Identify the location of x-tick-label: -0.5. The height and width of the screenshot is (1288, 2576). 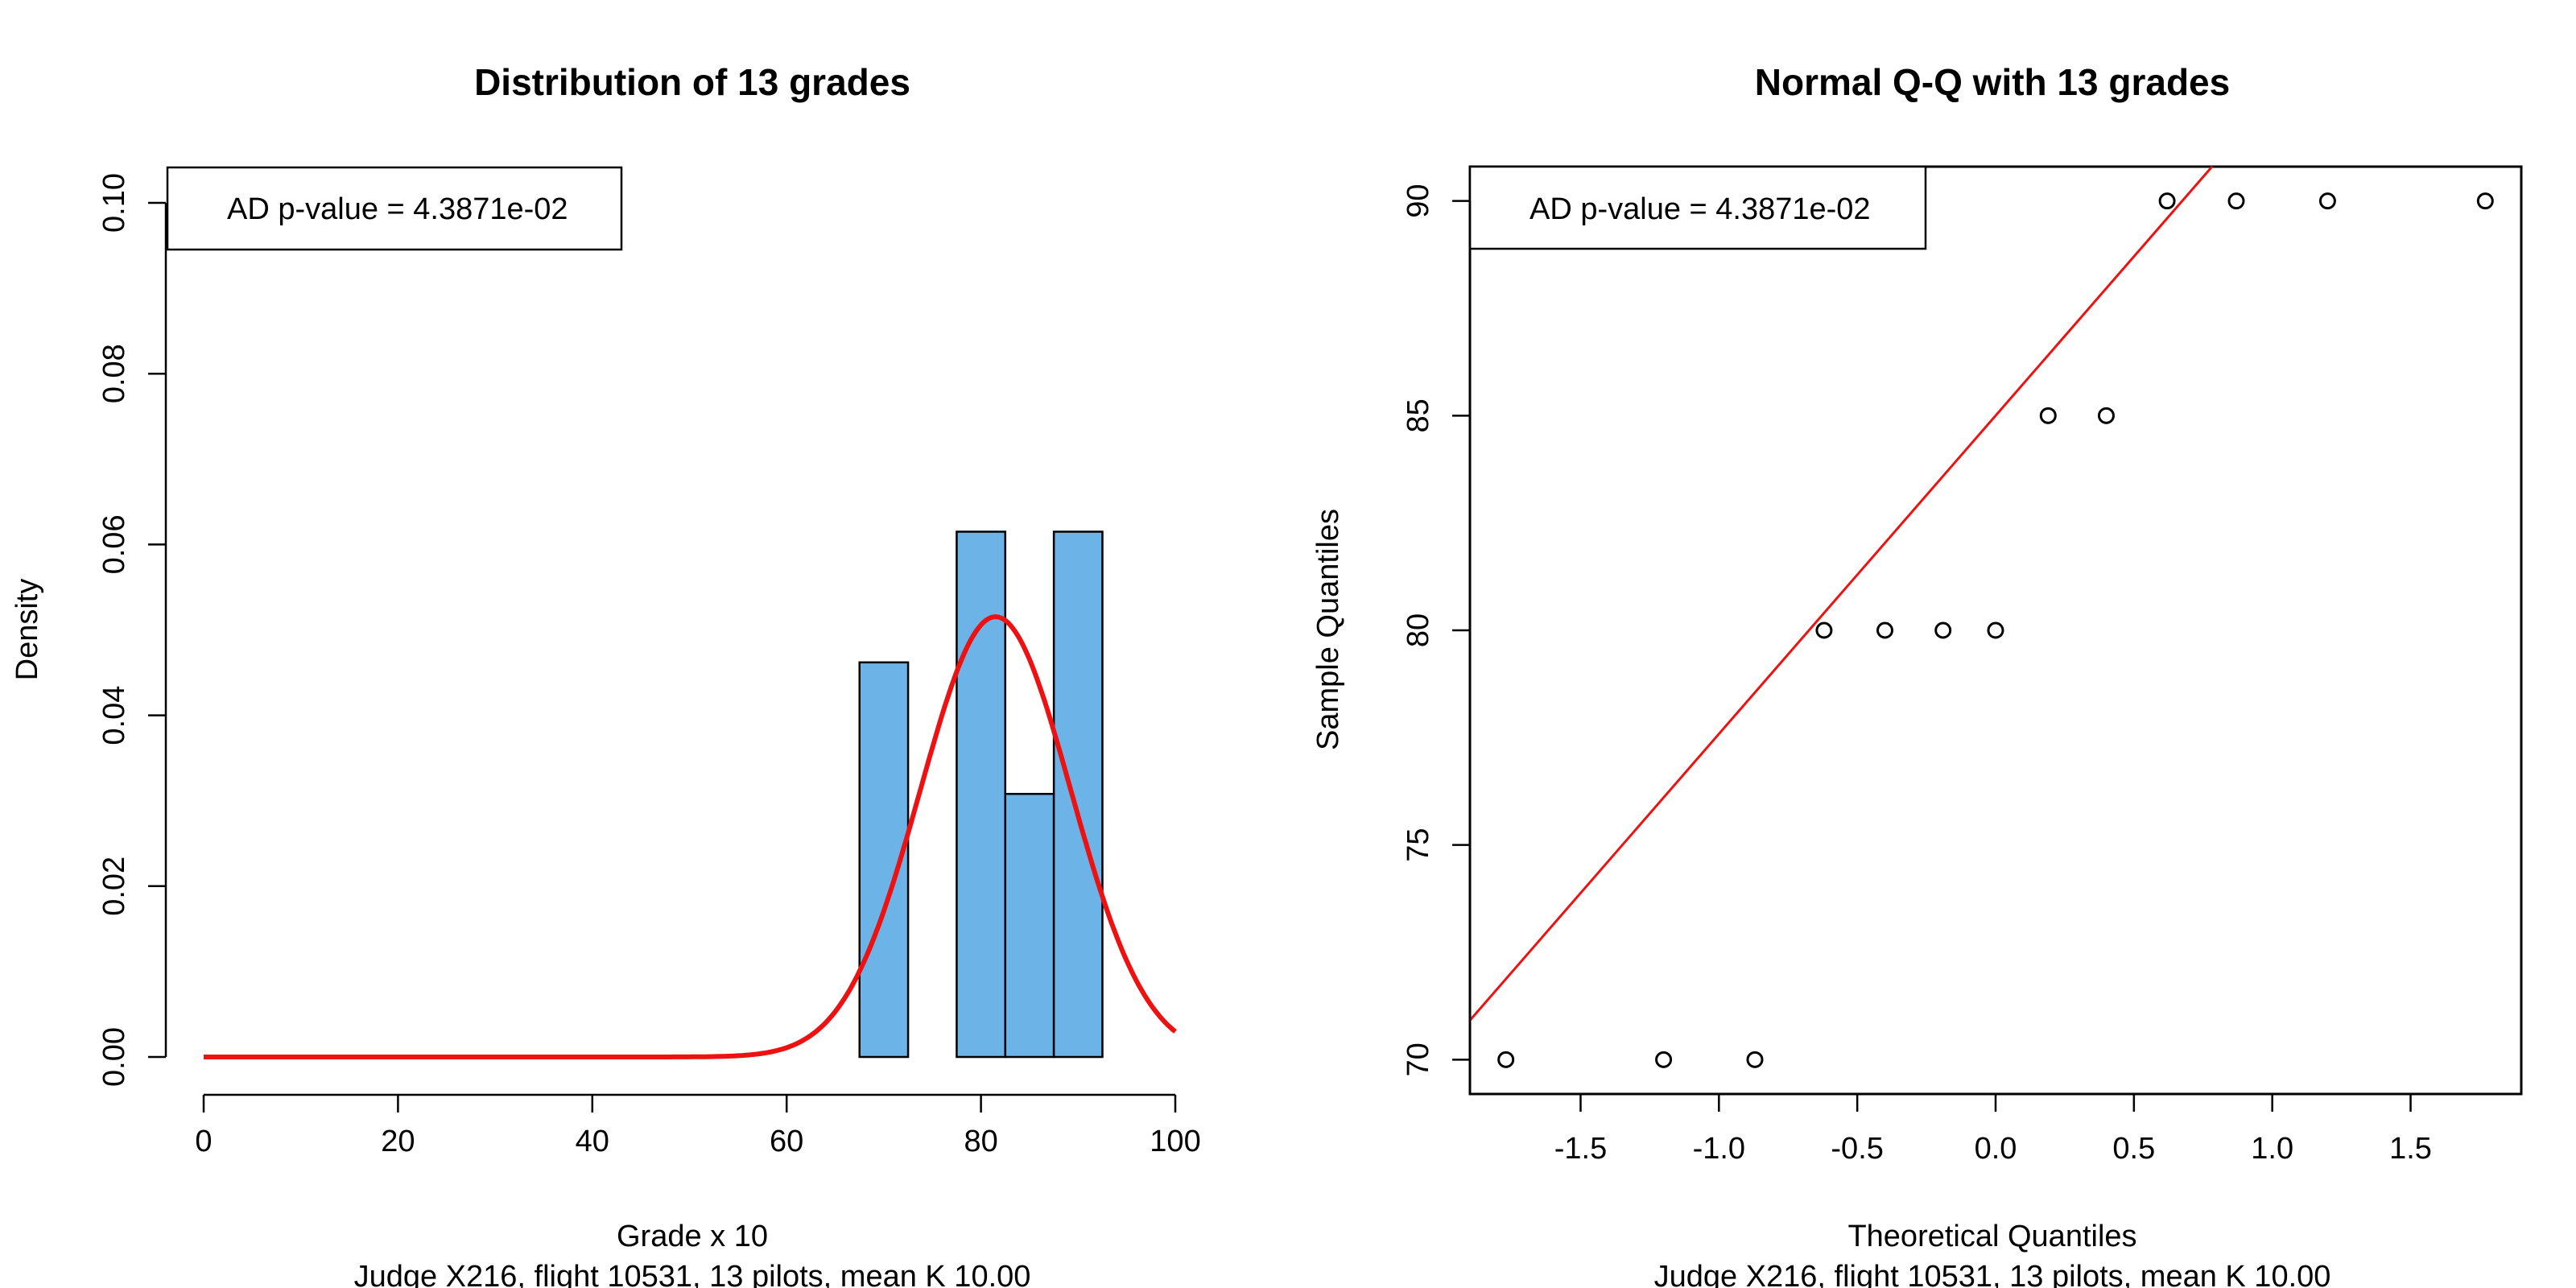
(1857, 1149).